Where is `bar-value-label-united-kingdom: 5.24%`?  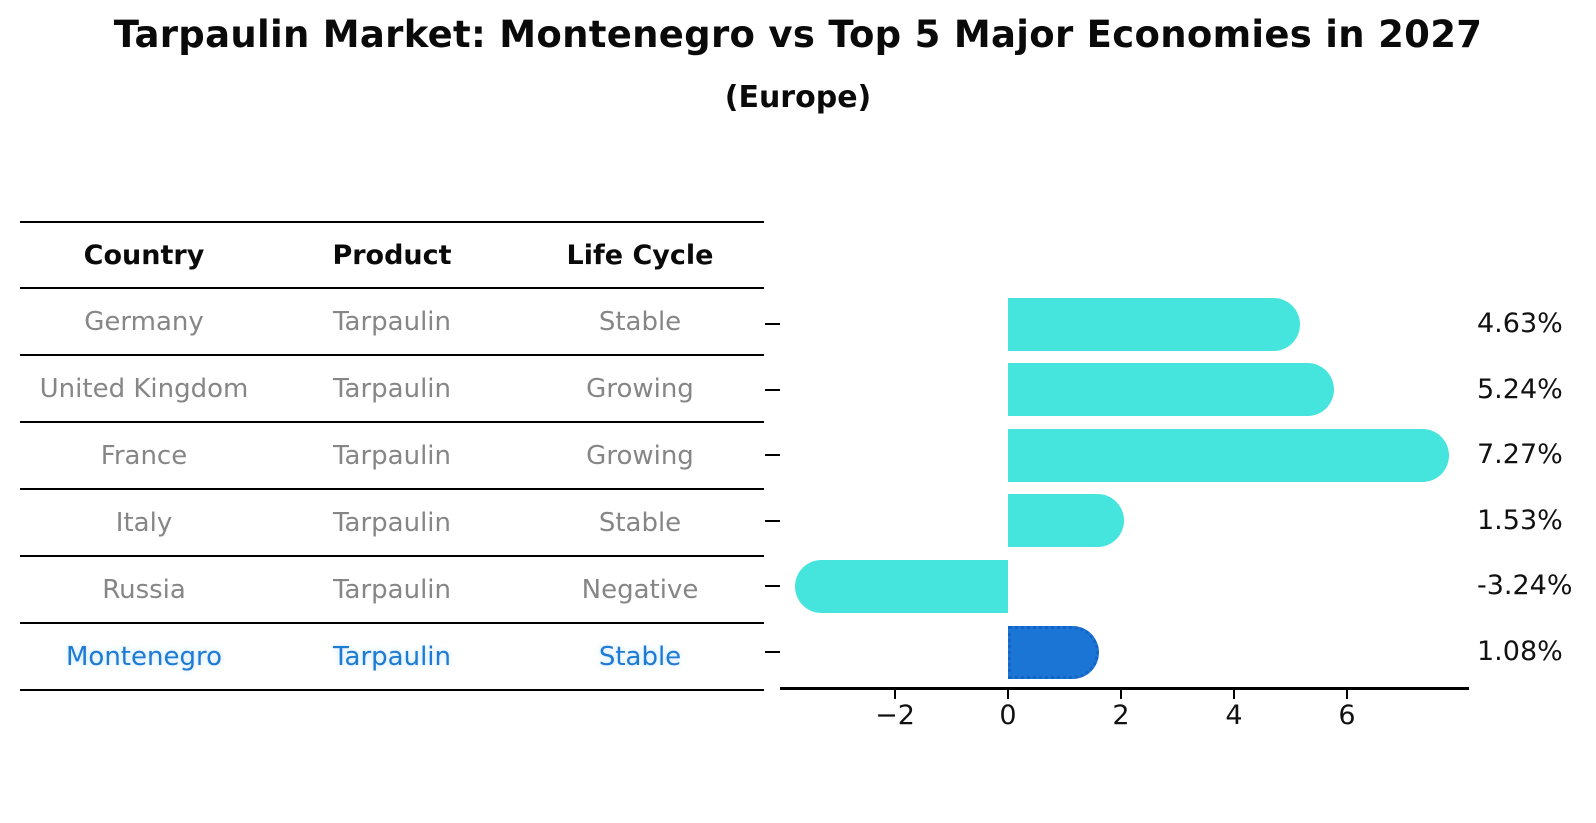 bar-value-label-united-kingdom: 5.24% is located at coordinates (1520, 389).